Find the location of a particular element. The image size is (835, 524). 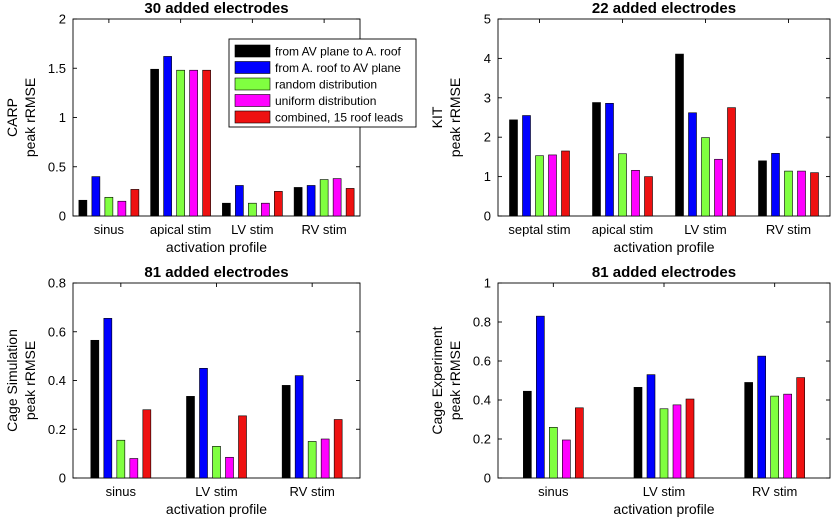

y-axis-label: CARP is located at coordinates (12, 117).